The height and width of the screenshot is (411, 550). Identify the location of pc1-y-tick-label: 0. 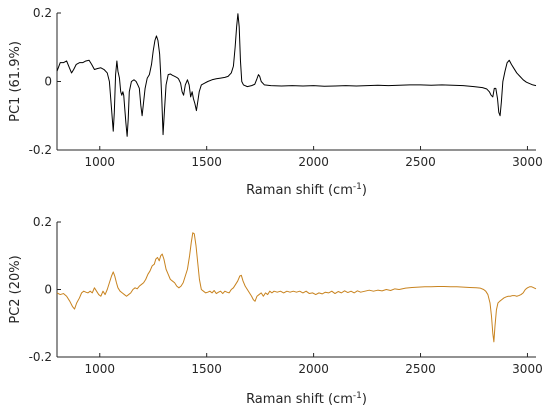
(48, 82).